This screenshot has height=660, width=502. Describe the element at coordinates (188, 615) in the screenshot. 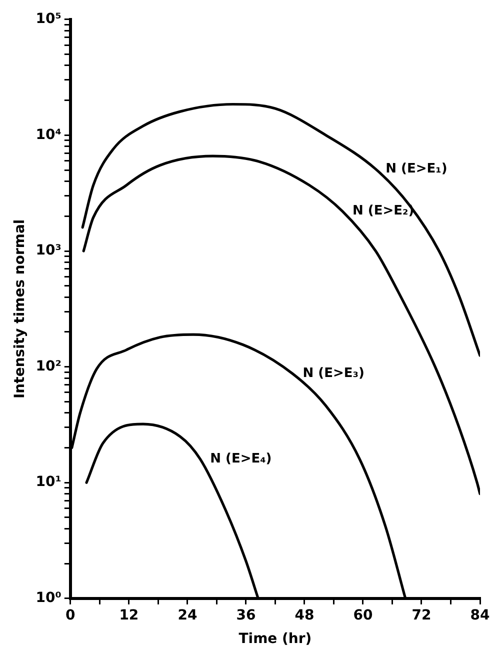

I see `x-tick-label: 24` at that location.